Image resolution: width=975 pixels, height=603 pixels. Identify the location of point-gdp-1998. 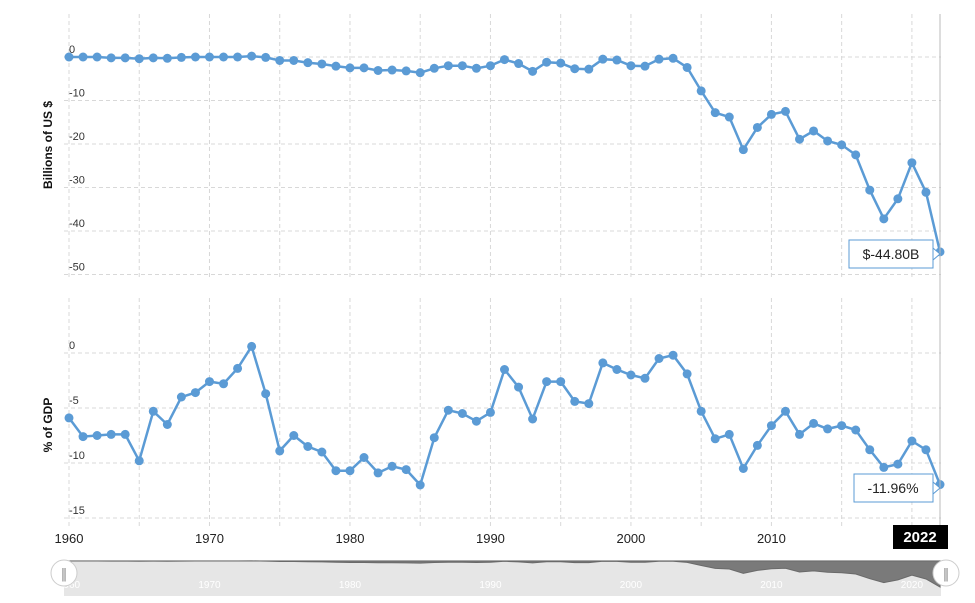
(603, 363).